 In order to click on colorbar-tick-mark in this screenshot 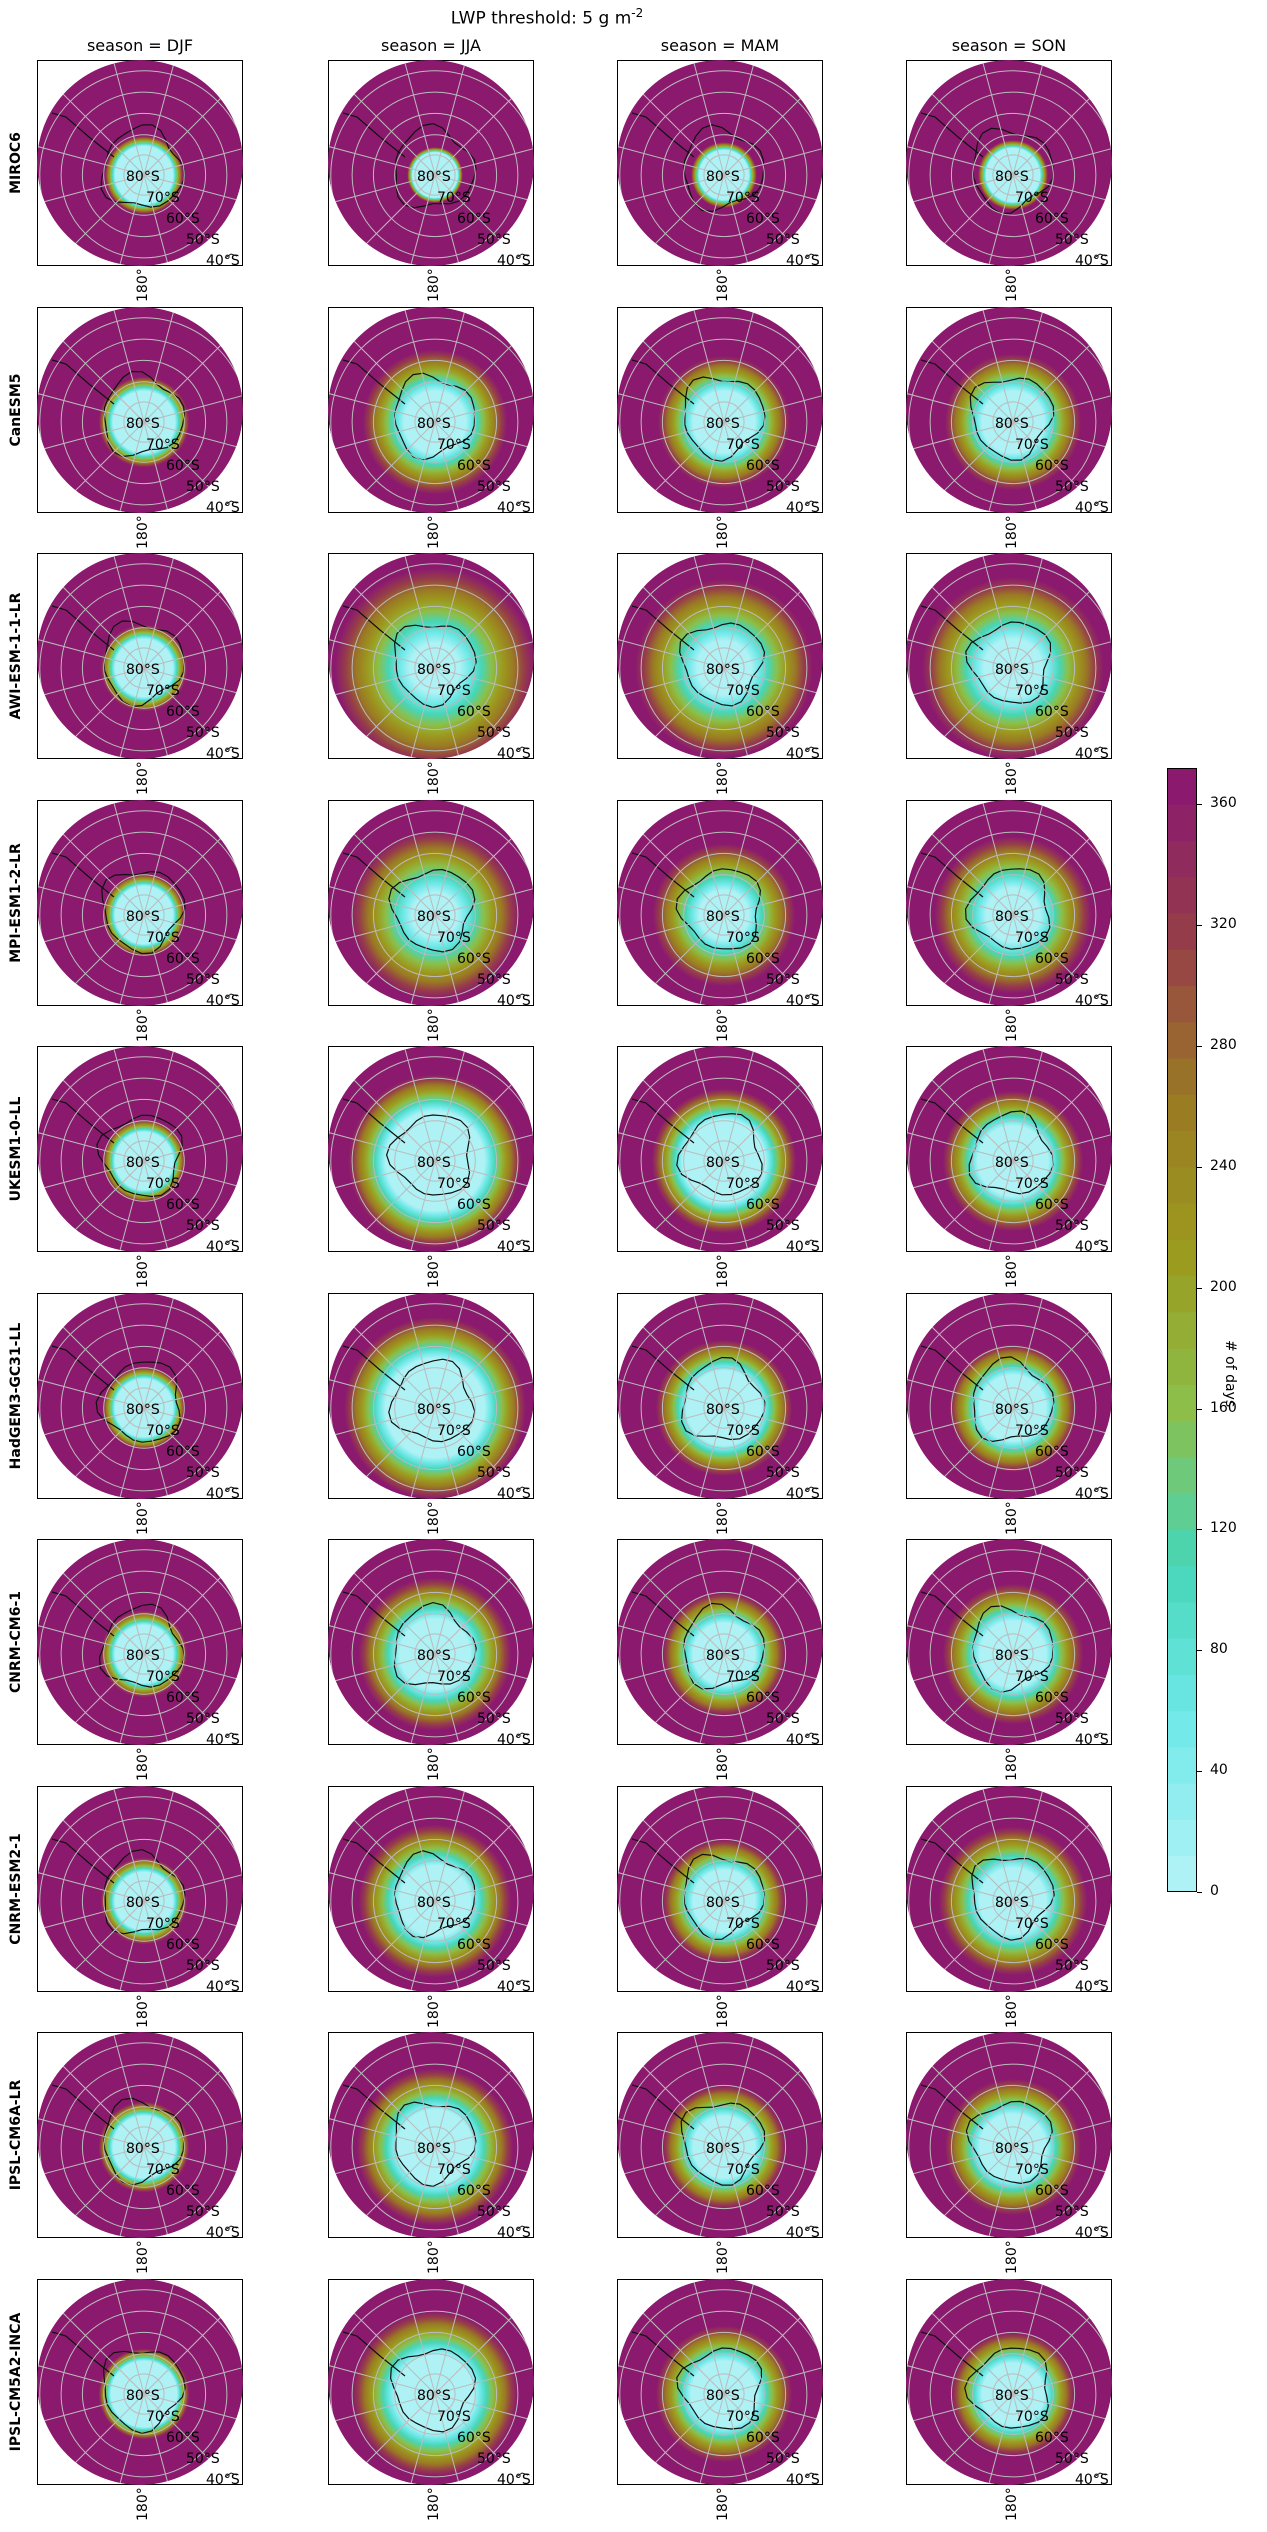, I will do `click(1199, 1167)`.